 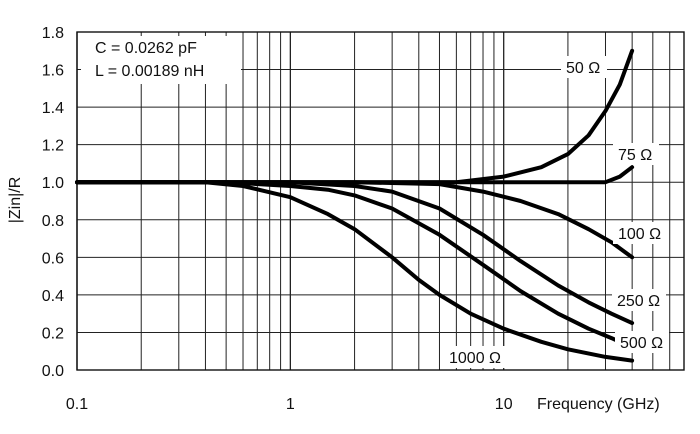 What do you see at coordinates (53, 333) in the screenshot?
I see `y-tick-label: 0.2` at bounding box center [53, 333].